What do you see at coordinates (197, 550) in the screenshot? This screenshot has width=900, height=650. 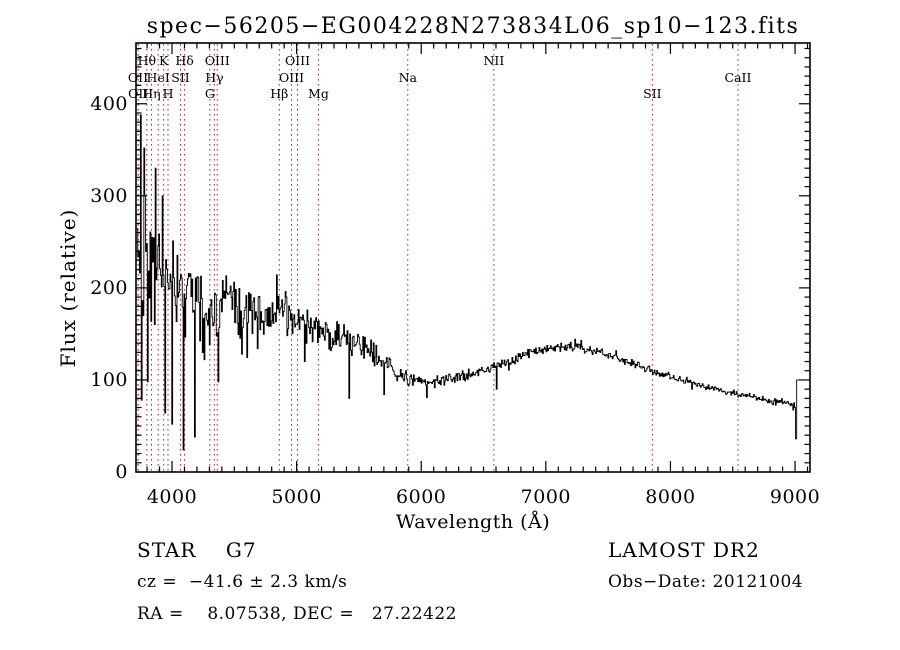 I see `object-class-label: STAR G7` at bounding box center [197, 550].